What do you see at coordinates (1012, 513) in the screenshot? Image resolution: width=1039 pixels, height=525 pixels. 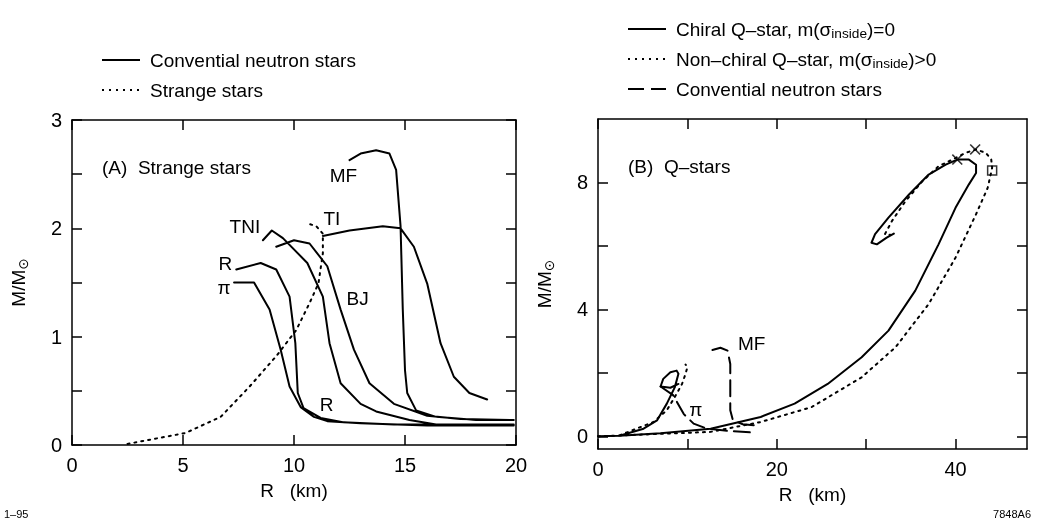 I see `text: 7848A6` at bounding box center [1012, 513].